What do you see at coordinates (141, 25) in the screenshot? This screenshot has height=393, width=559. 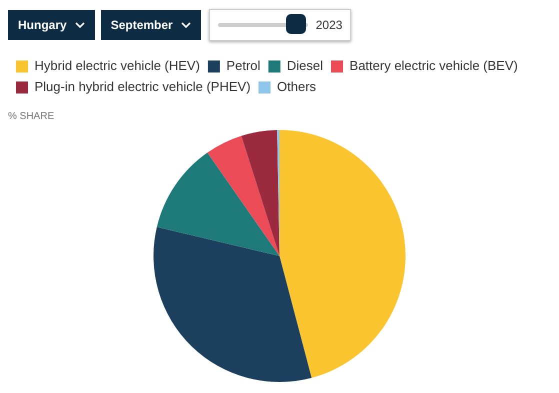 I see `text: September` at bounding box center [141, 25].